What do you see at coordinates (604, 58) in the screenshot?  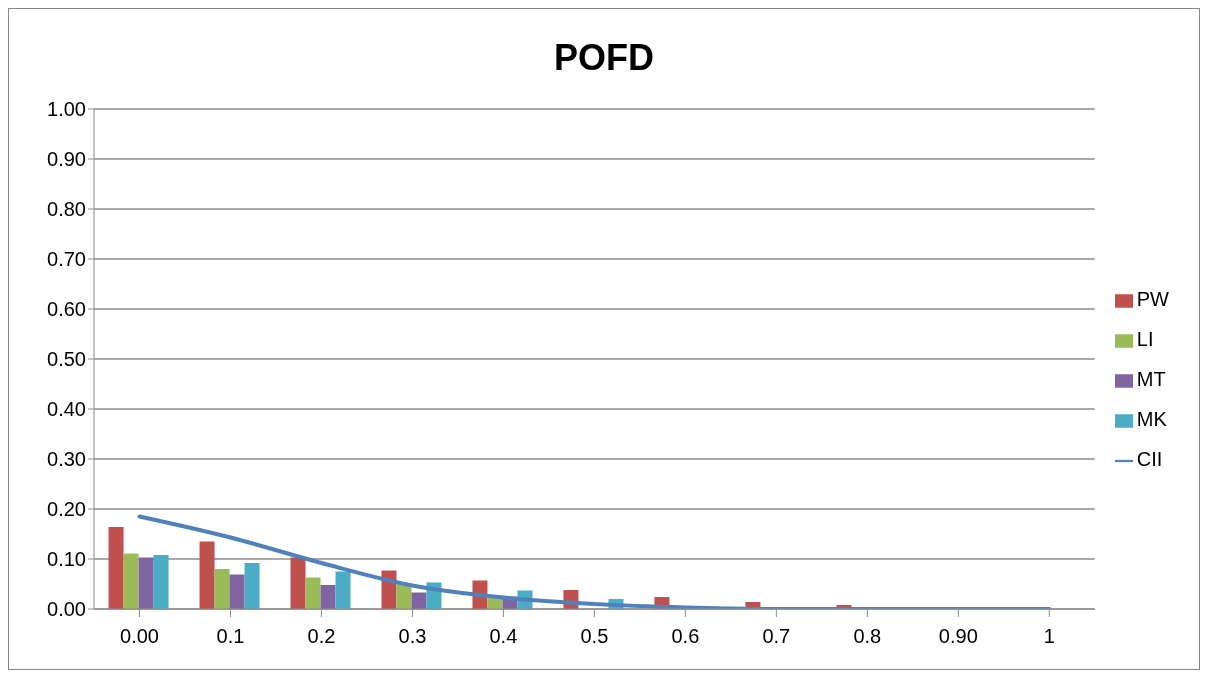 I see `chart-title: POFD` at bounding box center [604, 58].